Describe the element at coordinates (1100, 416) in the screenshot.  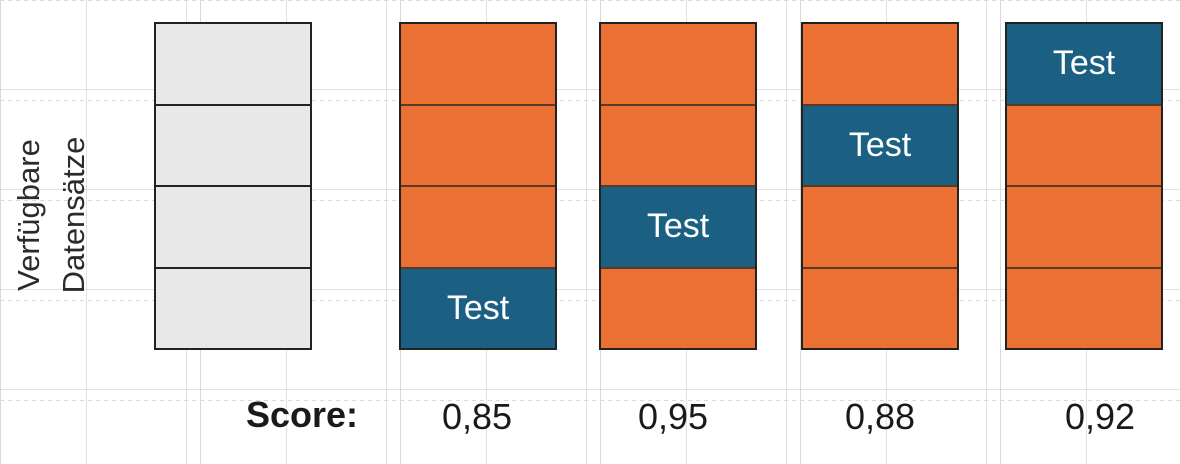
I see `fold-4-score: 0,92` at that location.